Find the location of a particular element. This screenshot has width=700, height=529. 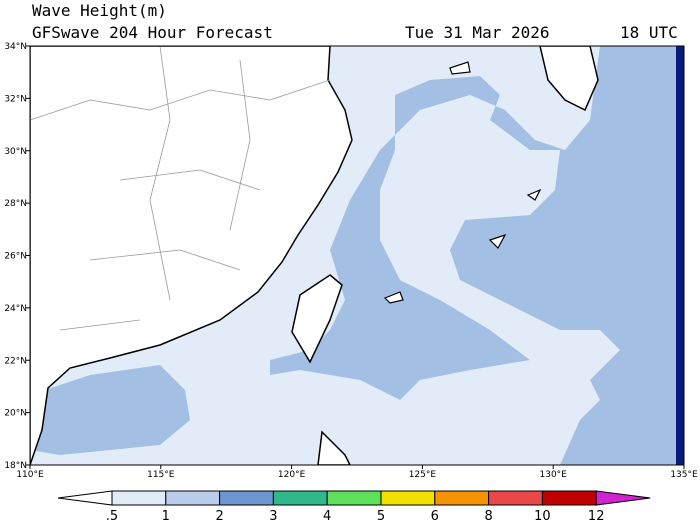

lon-label: 110°E is located at coordinates (30, 475).